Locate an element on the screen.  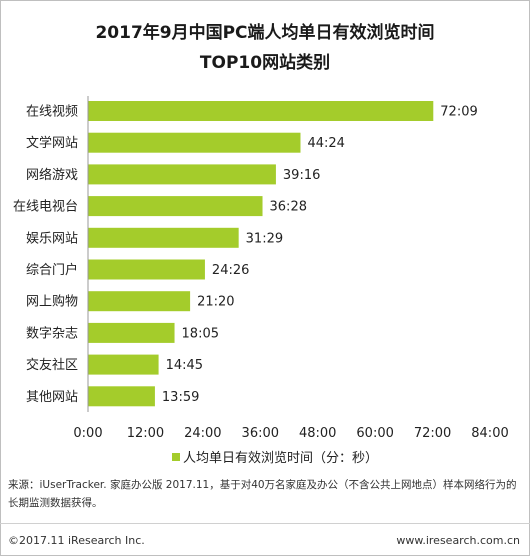
data-label: 44:24 is located at coordinates (325, 143).